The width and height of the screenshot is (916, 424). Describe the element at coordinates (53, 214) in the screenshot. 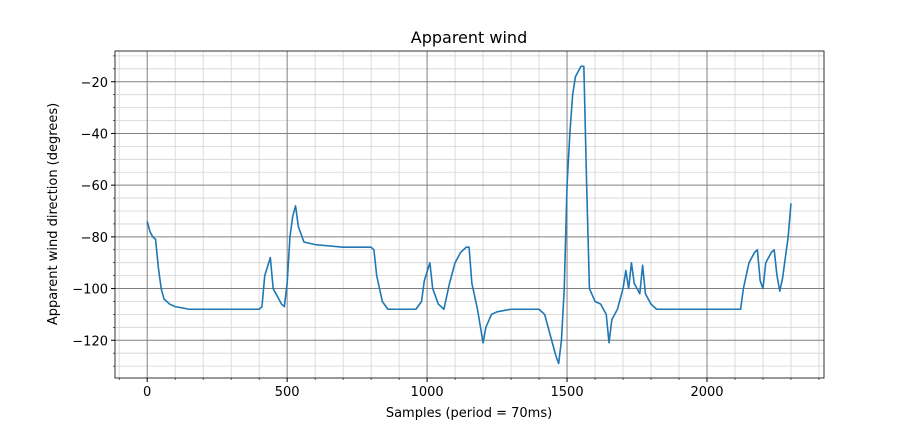

I see `y-axis-label: Apparent wind direction (degrees)` at that location.